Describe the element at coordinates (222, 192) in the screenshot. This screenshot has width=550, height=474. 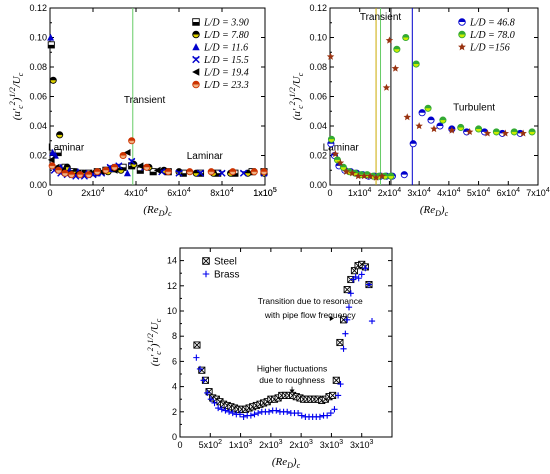
I see `x-tick-label: 8x10⁴` at that location.